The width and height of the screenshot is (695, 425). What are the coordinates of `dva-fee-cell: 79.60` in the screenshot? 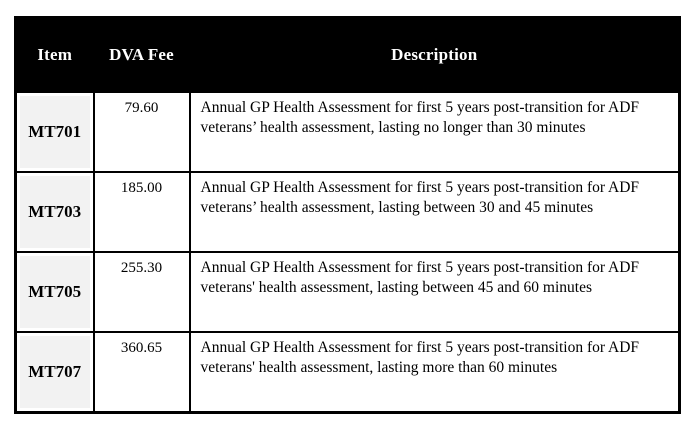 It's located at (141, 132).